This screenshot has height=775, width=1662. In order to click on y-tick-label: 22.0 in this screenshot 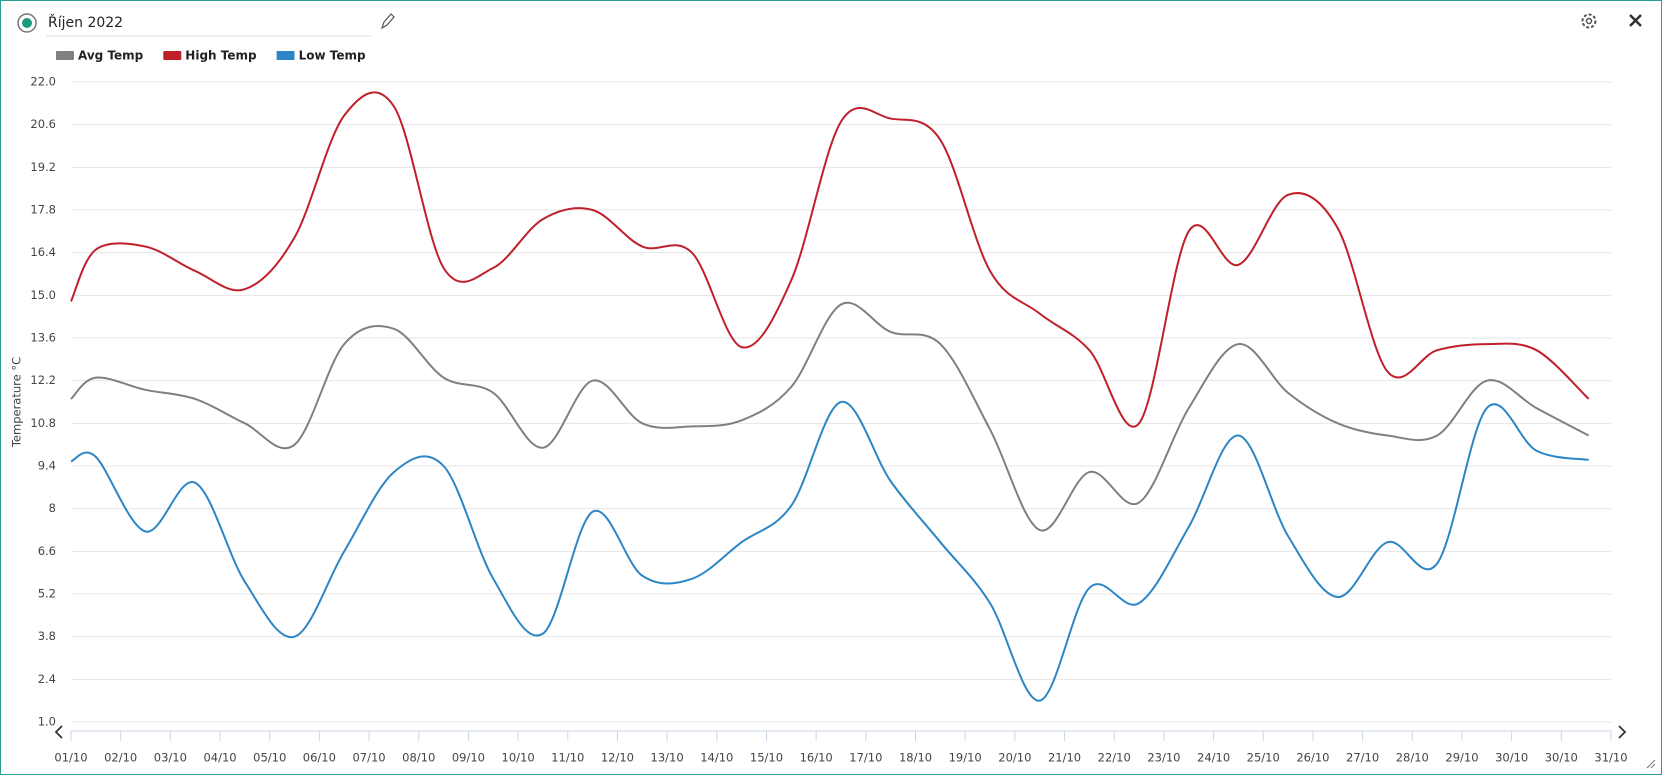, I will do `click(43, 82)`.